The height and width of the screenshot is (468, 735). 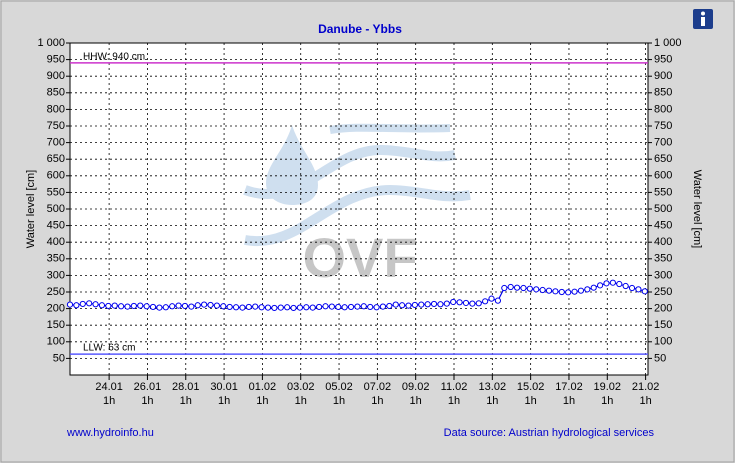 What do you see at coordinates (663, 325) in the screenshot?
I see `y2-tick-label: 150` at bounding box center [663, 325].